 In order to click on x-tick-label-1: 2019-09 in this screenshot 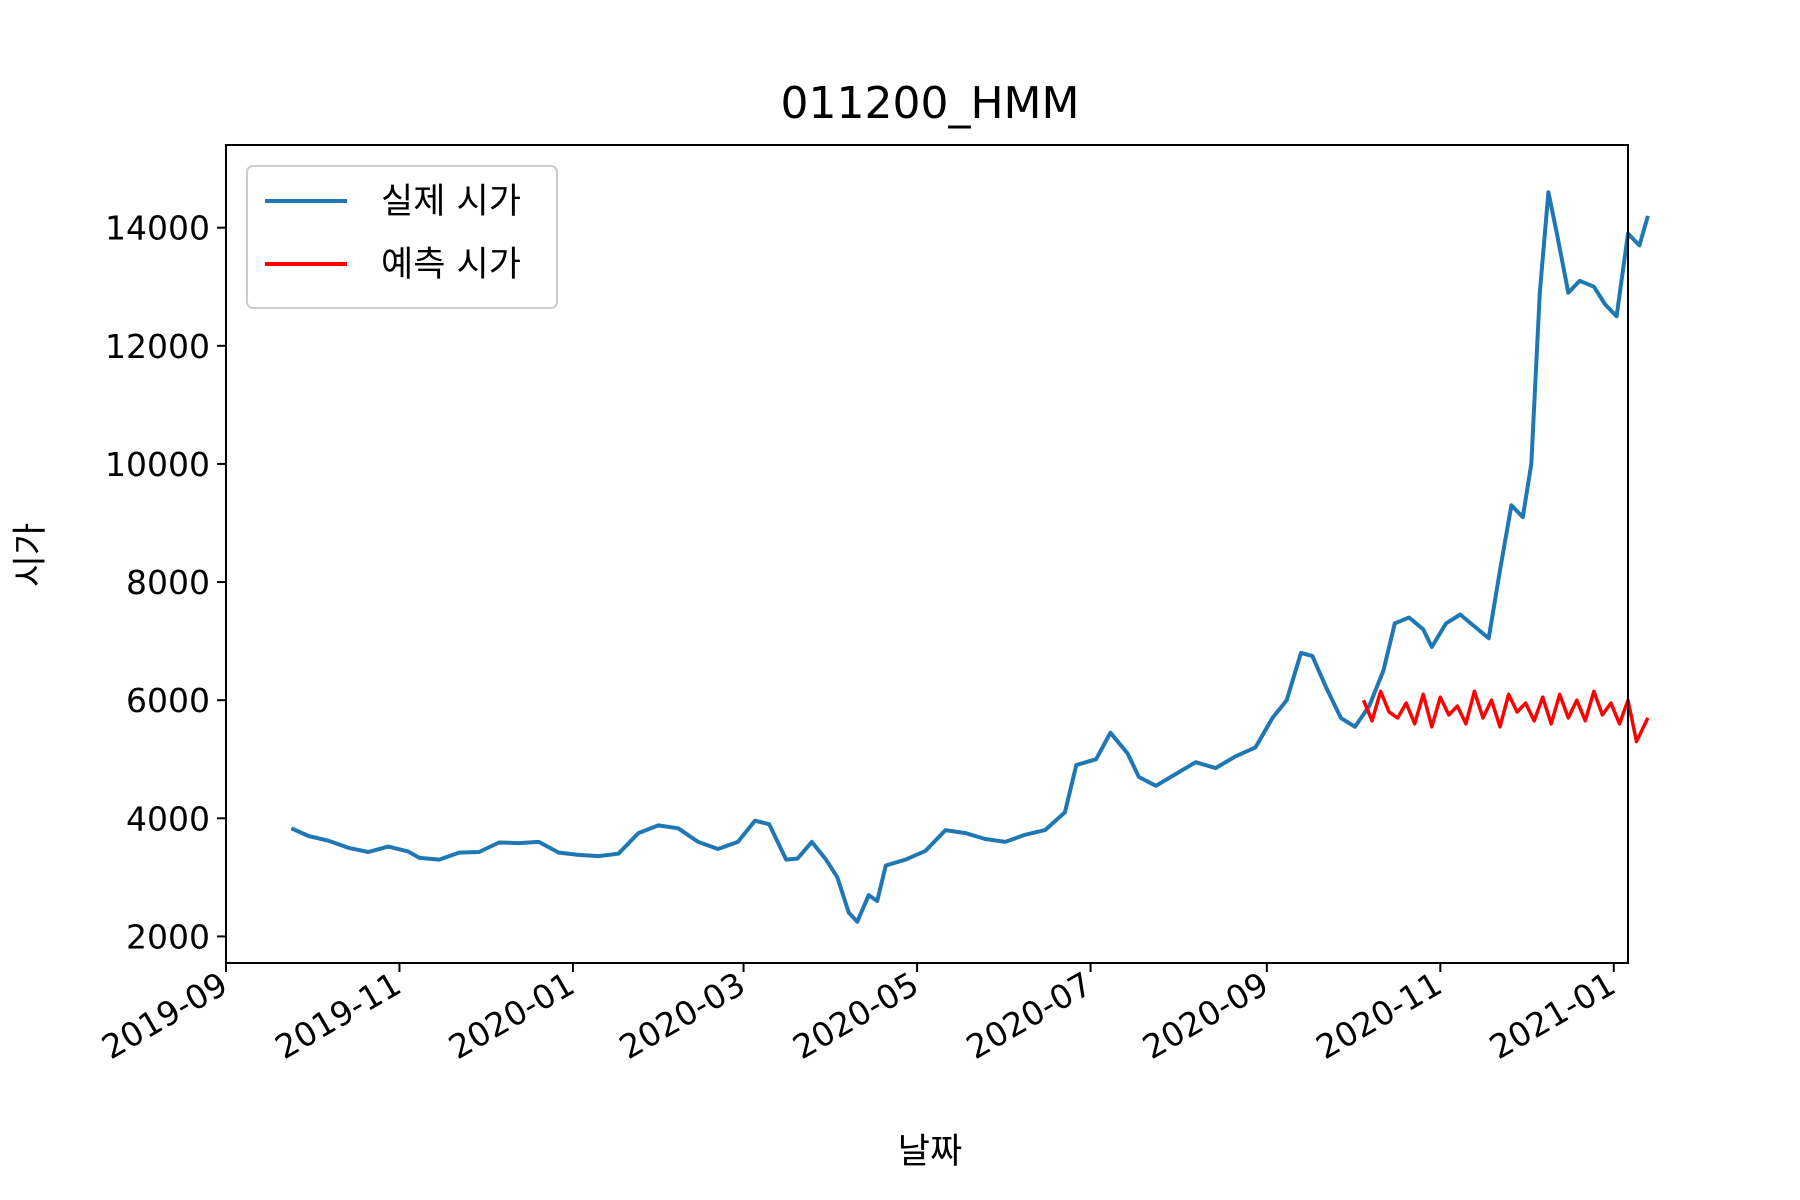, I will do `click(164, 1015)`.